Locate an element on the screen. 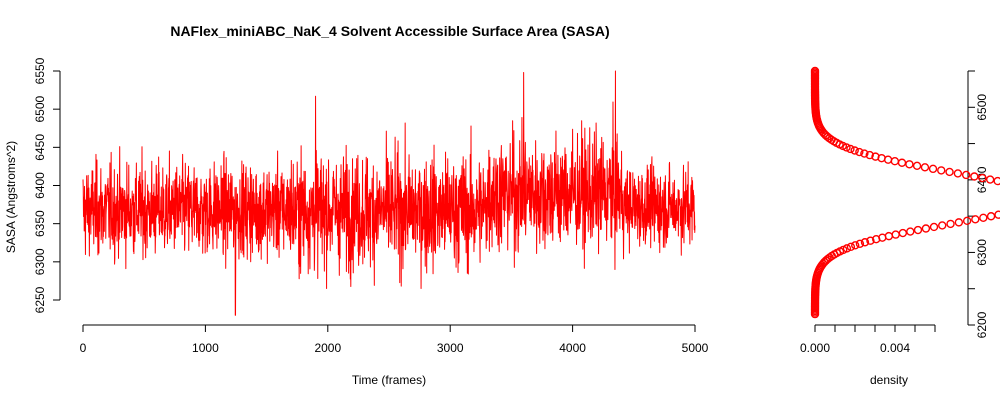  main-y-tick-label: 6450 is located at coordinates (40, 147).